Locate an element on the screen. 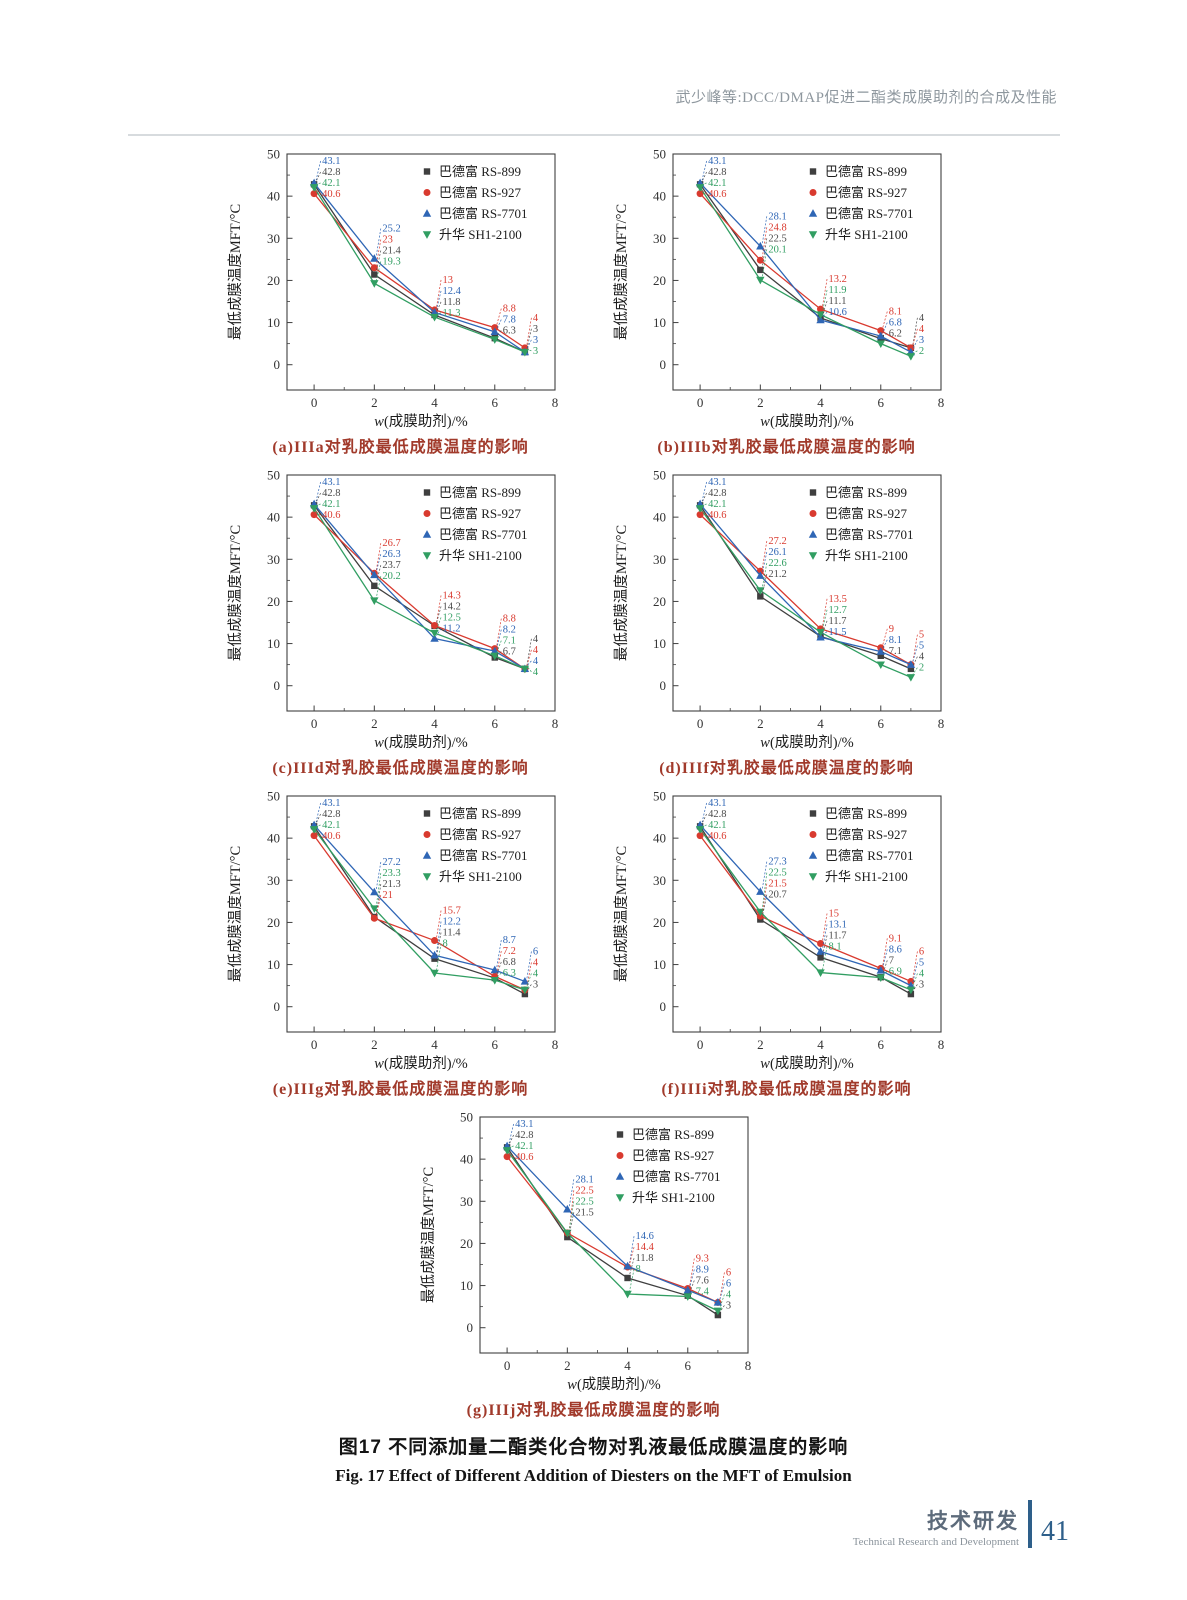 The image size is (1187, 1600). point-label: 21.2 is located at coordinates (777, 574).